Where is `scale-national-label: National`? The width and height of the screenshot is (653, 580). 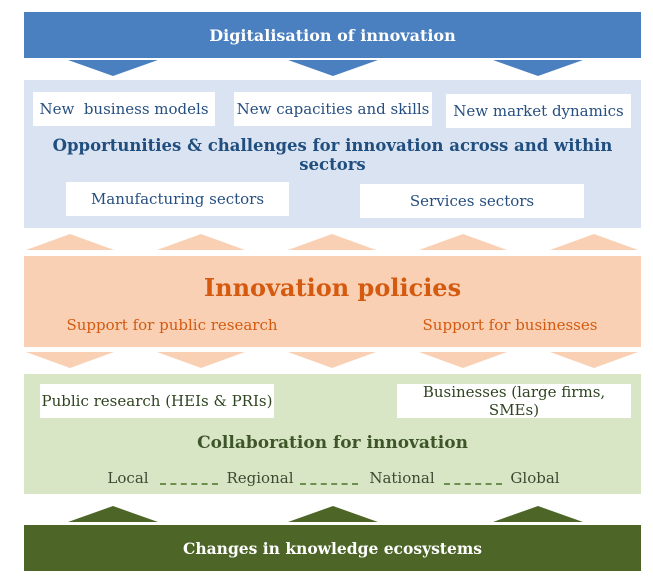
scale-national-label: National is located at coordinates (402, 478).